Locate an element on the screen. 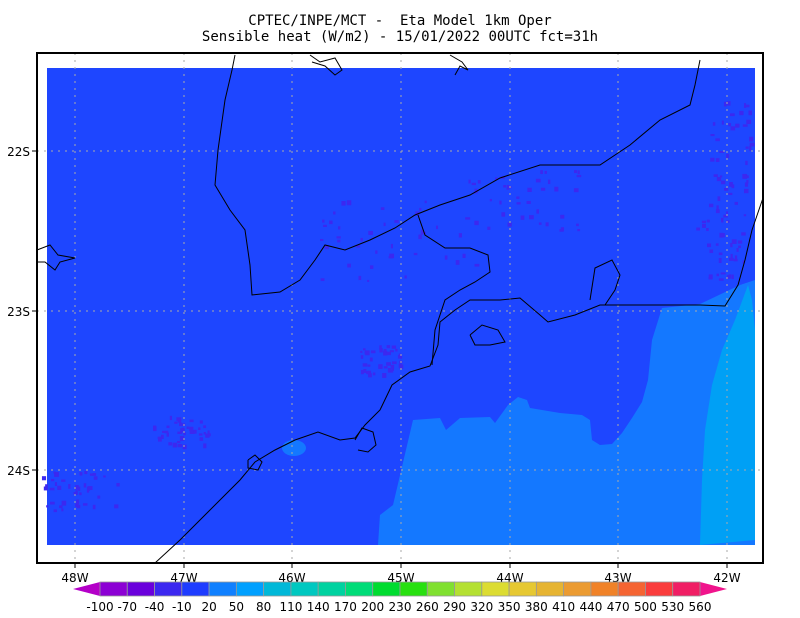  lon-label: 46W is located at coordinates (291, 578).